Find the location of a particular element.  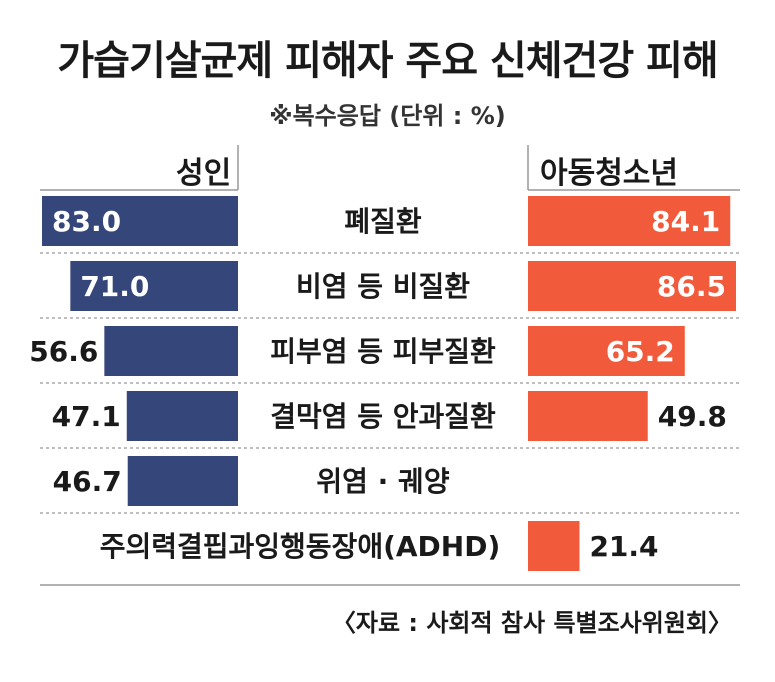

data-label-youth: 84.1 is located at coordinates (685, 221).